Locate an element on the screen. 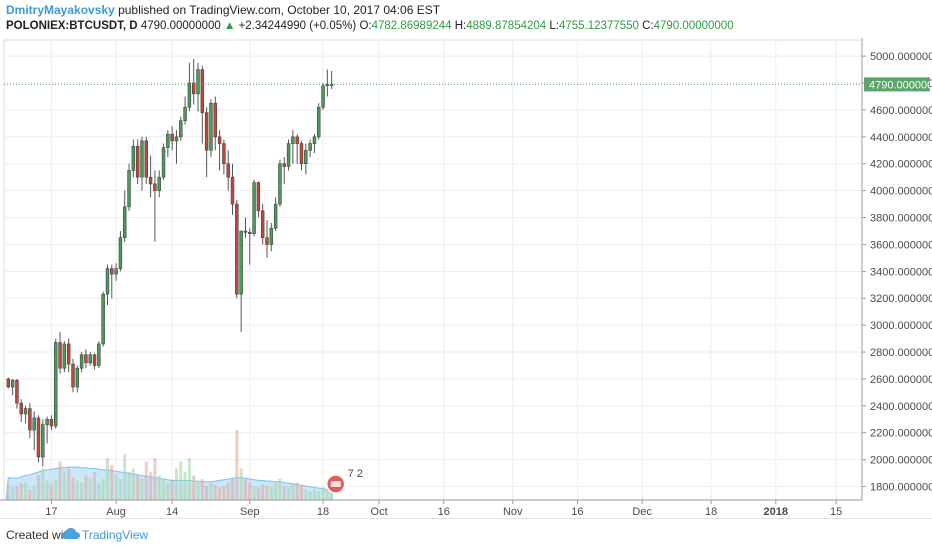 This screenshot has width=932, height=551. tradingview-link: TradingView is located at coordinates (115, 535).